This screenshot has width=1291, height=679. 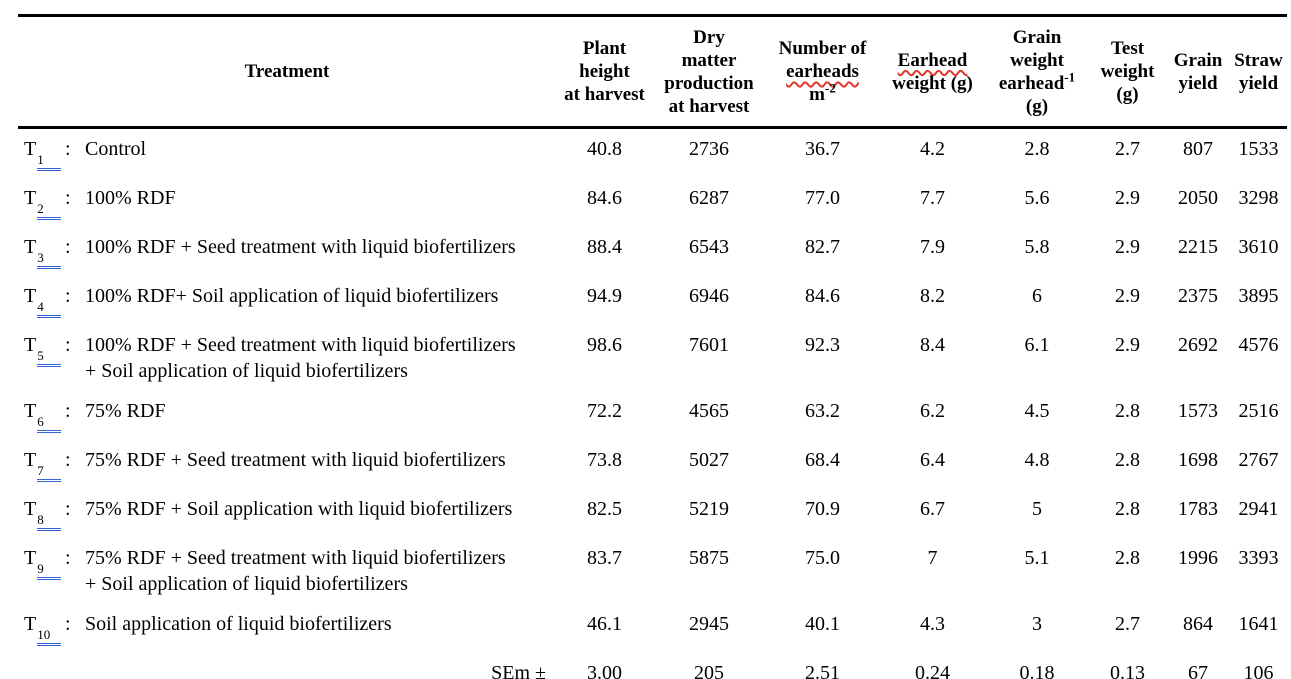 What do you see at coordinates (1037, 37) in the screenshot?
I see `header-line: Grain` at bounding box center [1037, 37].